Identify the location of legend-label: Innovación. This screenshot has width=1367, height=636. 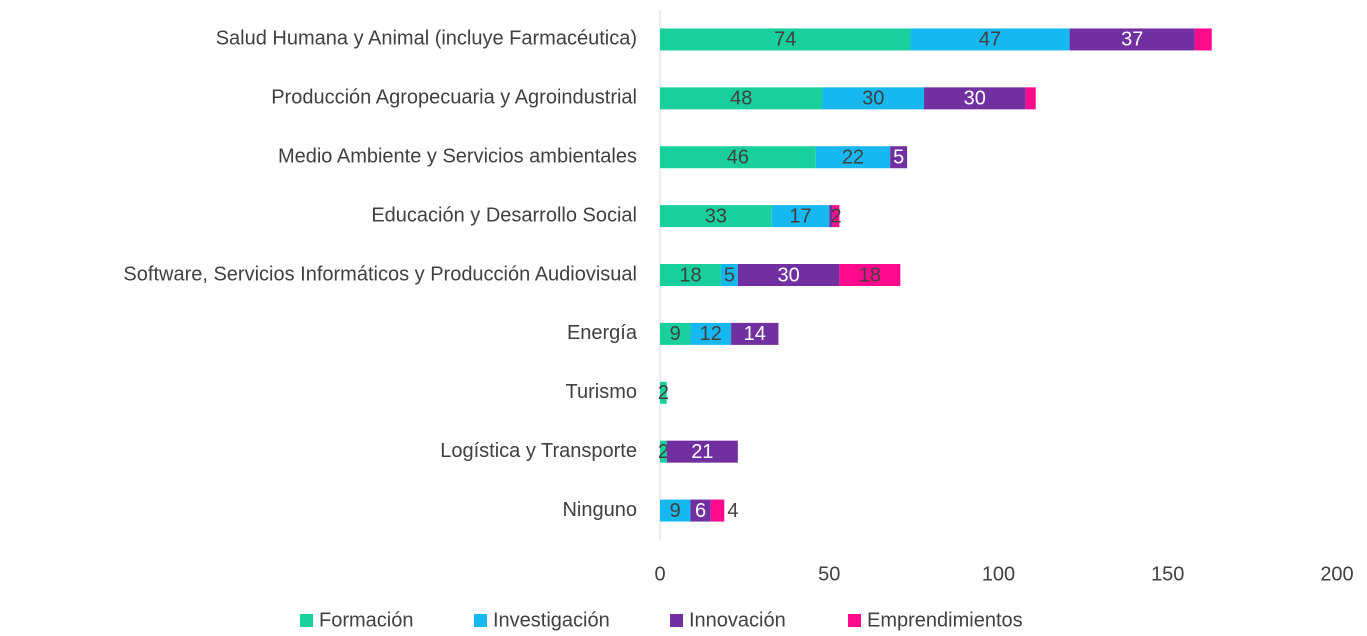
(737, 620).